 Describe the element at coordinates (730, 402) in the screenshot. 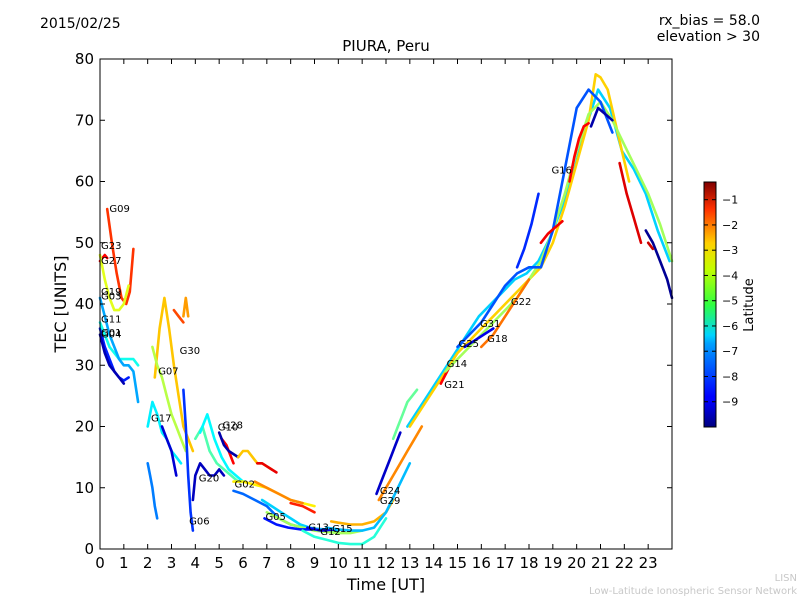

I see `colorbar-tick-label: −9` at that location.